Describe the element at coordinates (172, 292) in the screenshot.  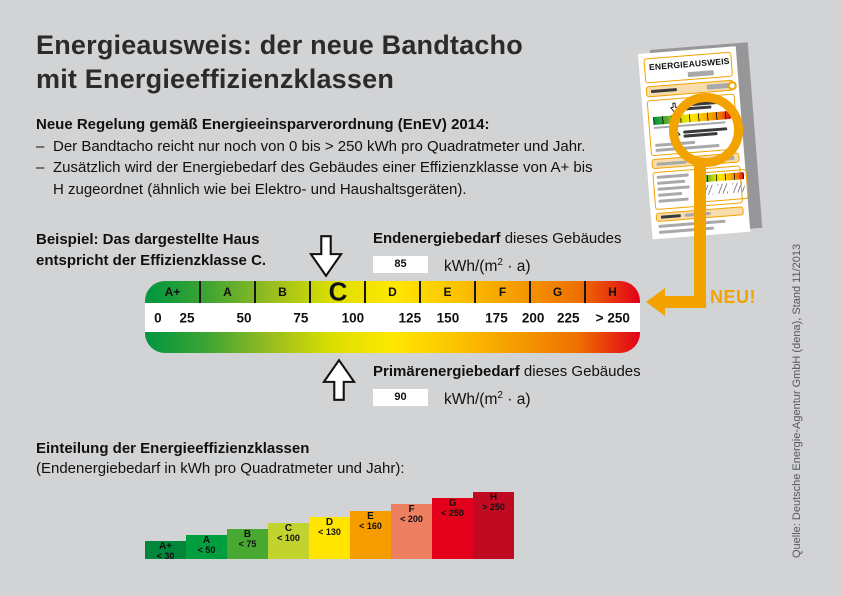
I see `band-class-label-a+: A+` at that location.